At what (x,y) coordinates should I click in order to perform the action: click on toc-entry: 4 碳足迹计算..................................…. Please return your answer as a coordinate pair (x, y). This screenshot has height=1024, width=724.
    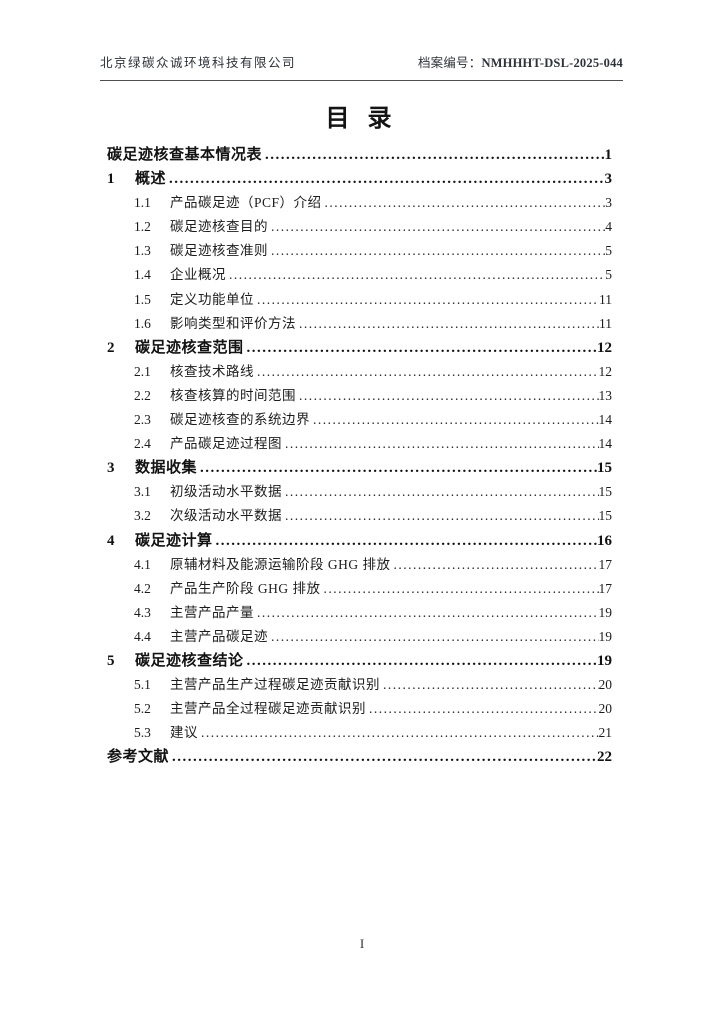
    Looking at the image, I should click on (359, 541).